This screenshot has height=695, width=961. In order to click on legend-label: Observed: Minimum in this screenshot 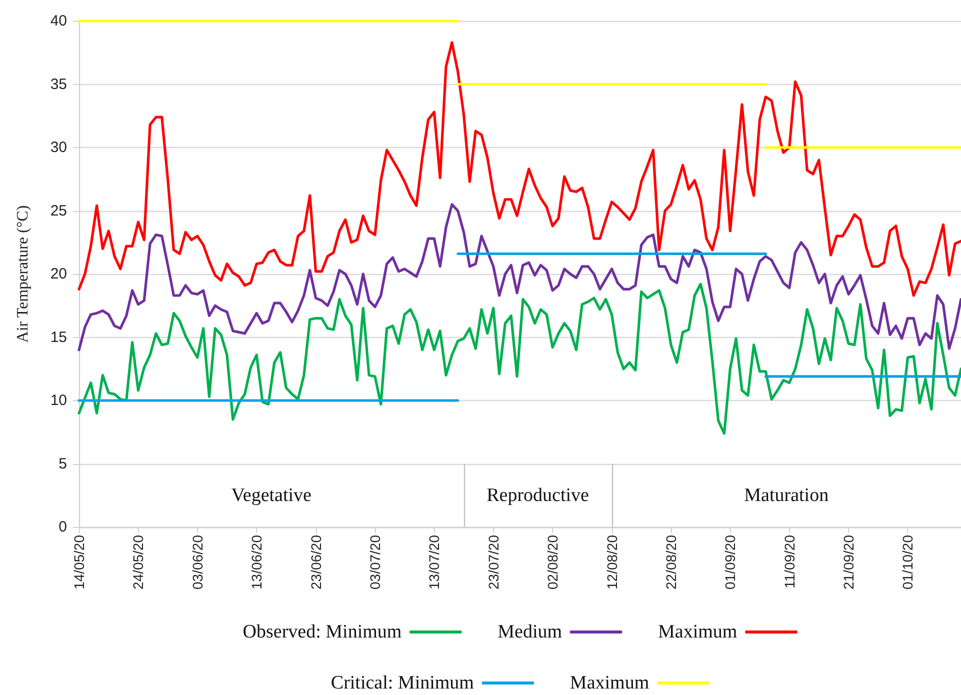, I will do `click(322, 632)`.